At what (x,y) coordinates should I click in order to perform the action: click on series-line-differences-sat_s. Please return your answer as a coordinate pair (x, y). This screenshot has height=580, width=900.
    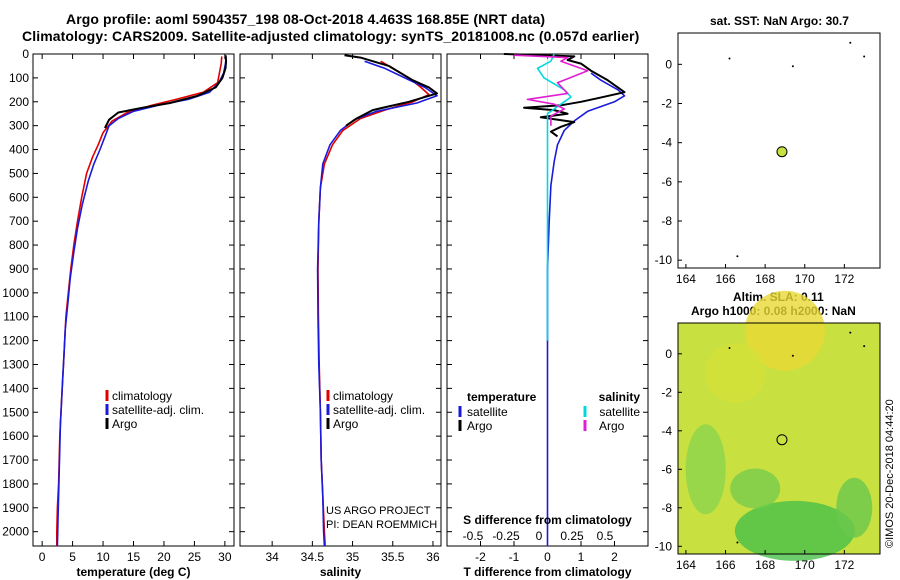
    Looking at the image, I should click on (554, 197).